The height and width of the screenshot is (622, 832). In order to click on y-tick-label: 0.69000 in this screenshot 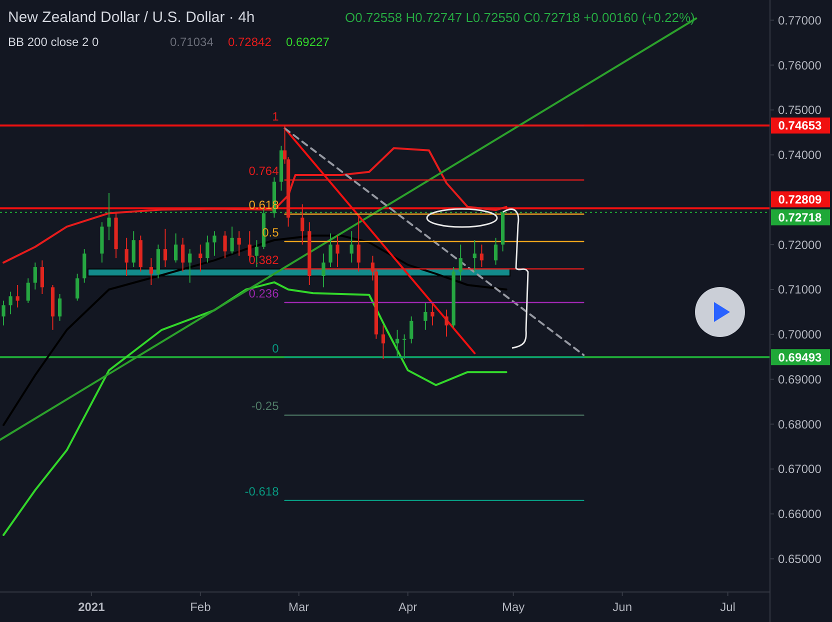, I will do `click(800, 379)`.